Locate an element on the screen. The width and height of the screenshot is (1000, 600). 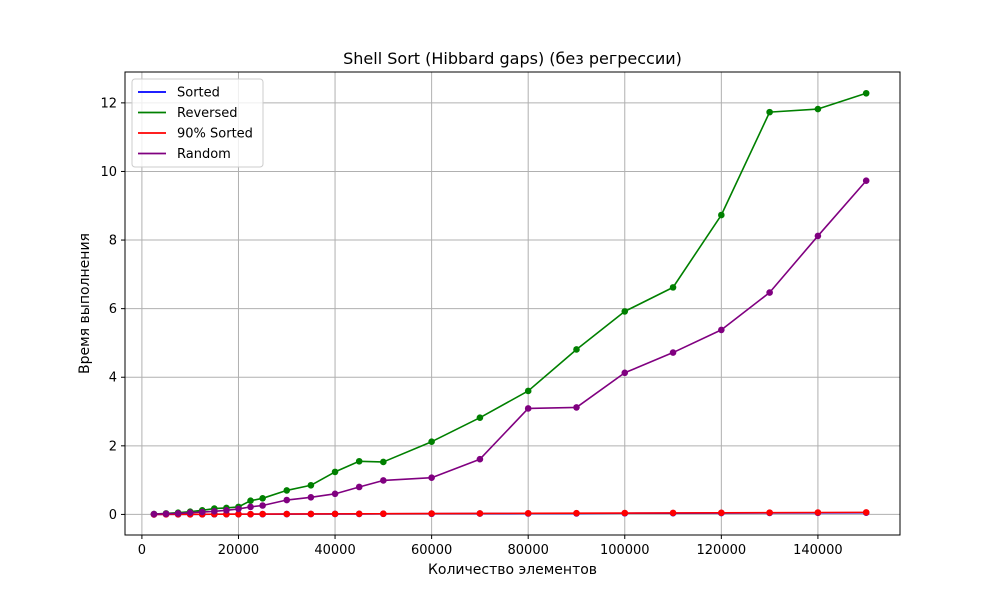
y-tick-label: 12 is located at coordinates (108, 103).